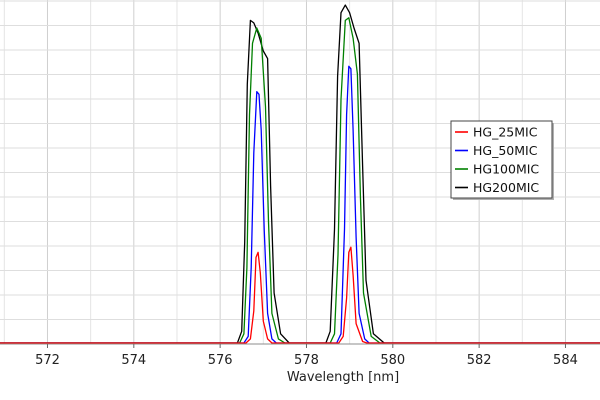 This screenshot has height=400, width=600. What do you see at coordinates (306, 360) in the screenshot?
I see `x-tick-label: 578` at bounding box center [306, 360].